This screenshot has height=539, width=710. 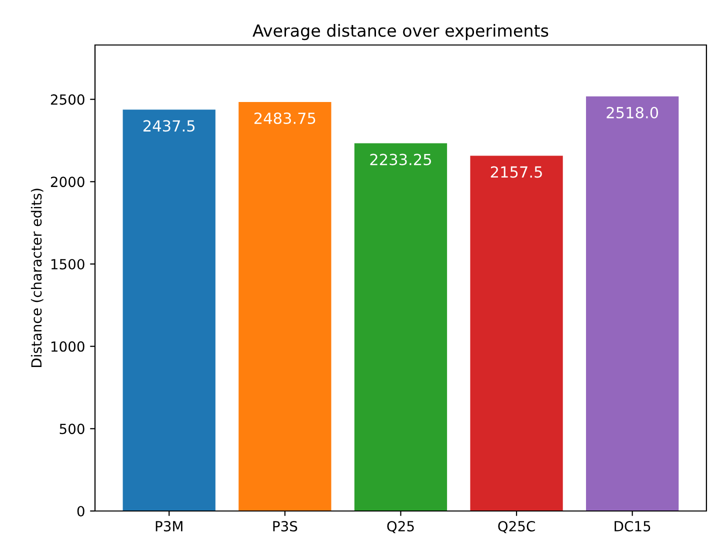 What do you see at coordinates (169, 126) in the screenshot?
I see `data-label: 2437.5` at bounding box center [169, 126].